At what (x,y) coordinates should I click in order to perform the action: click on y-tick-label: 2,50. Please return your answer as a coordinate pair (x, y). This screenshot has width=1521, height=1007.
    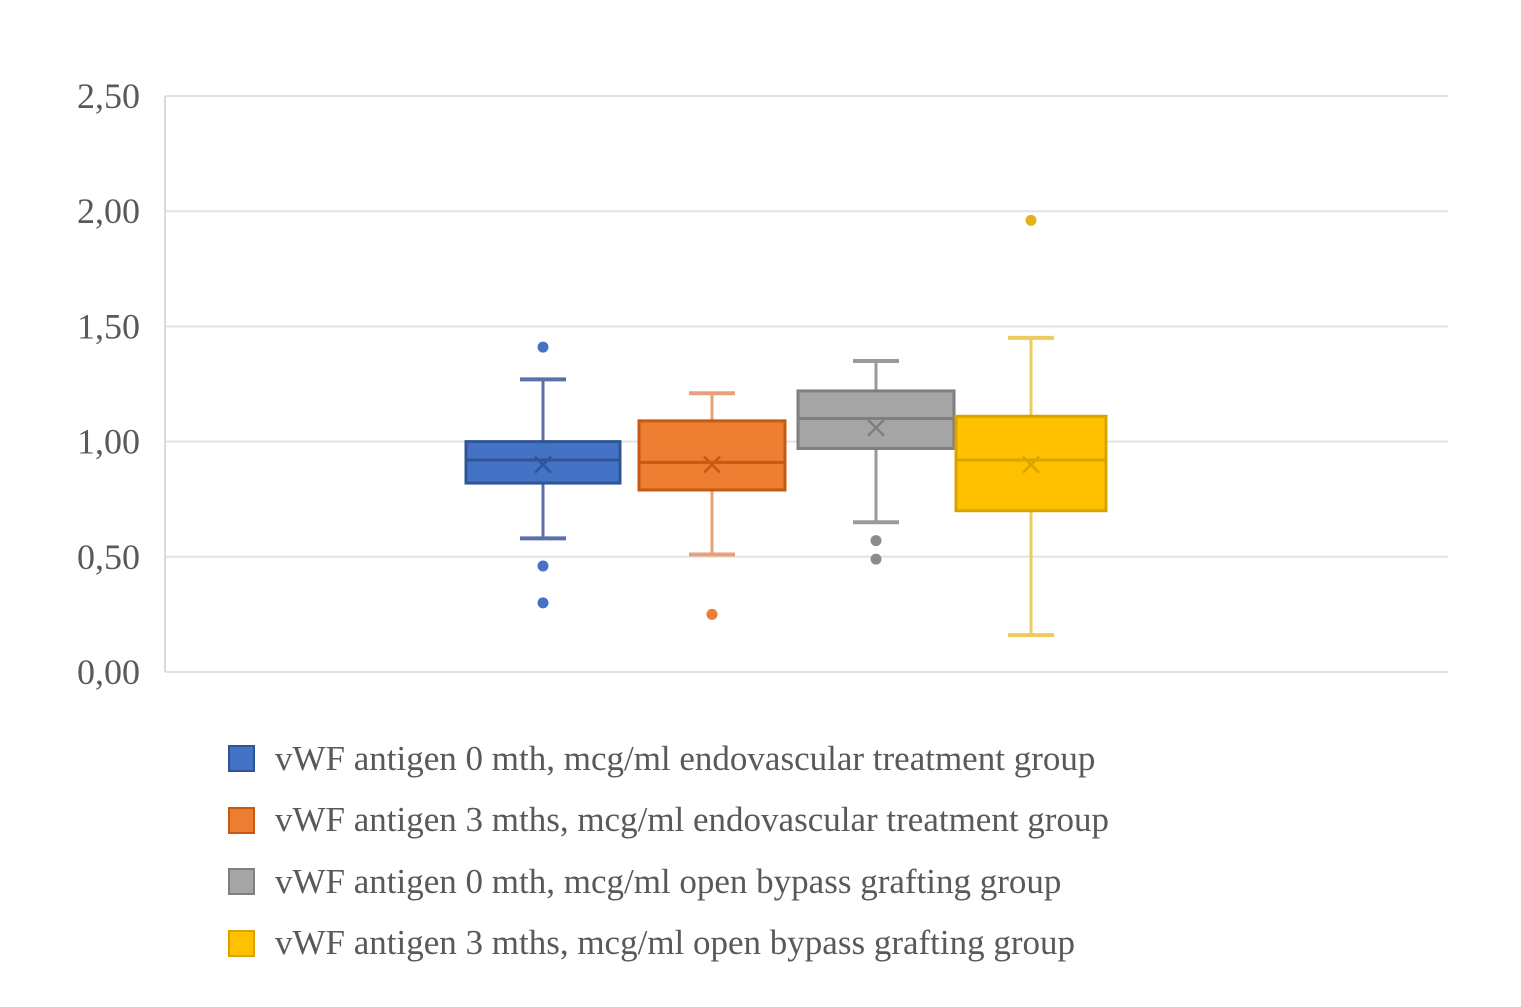
    Looking at the image, I should click on (108, 96).